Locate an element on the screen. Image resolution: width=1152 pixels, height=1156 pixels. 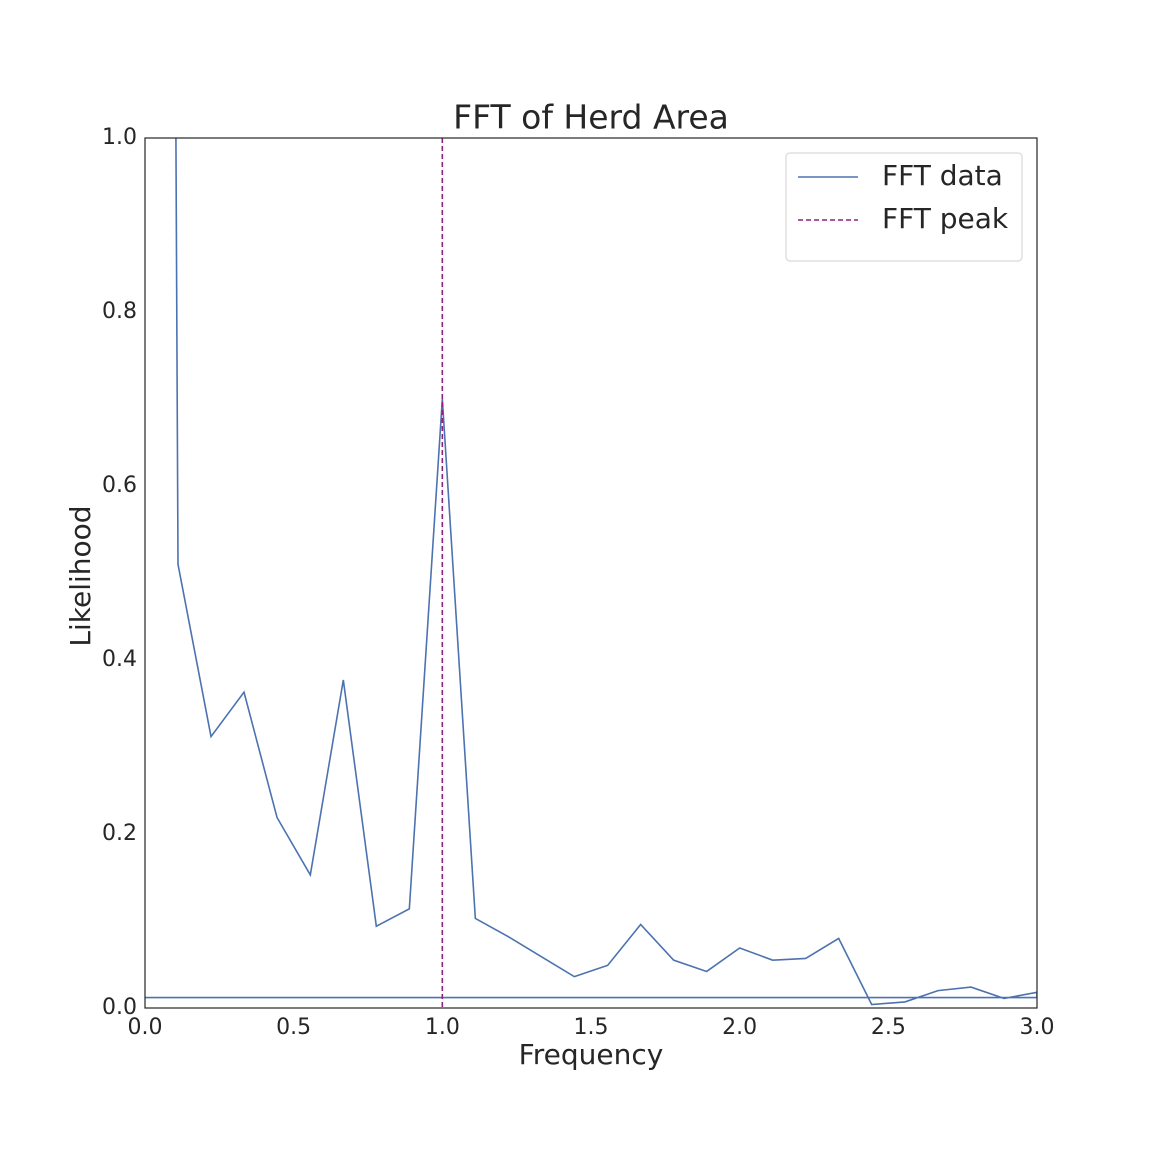
y-tick-label: 0.2 is located at coordinates (119, 833).